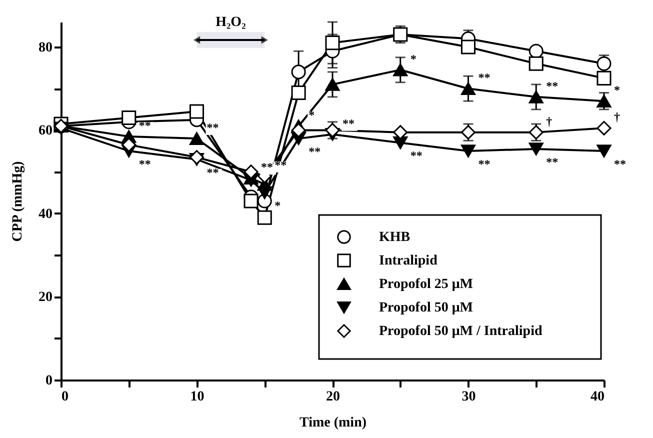 Image resolution: width=653 pixels, height=438 pixels. Describe the element at coordinates (469, 397) in the screenshot. I see `x-tick-label: 30` at that location.